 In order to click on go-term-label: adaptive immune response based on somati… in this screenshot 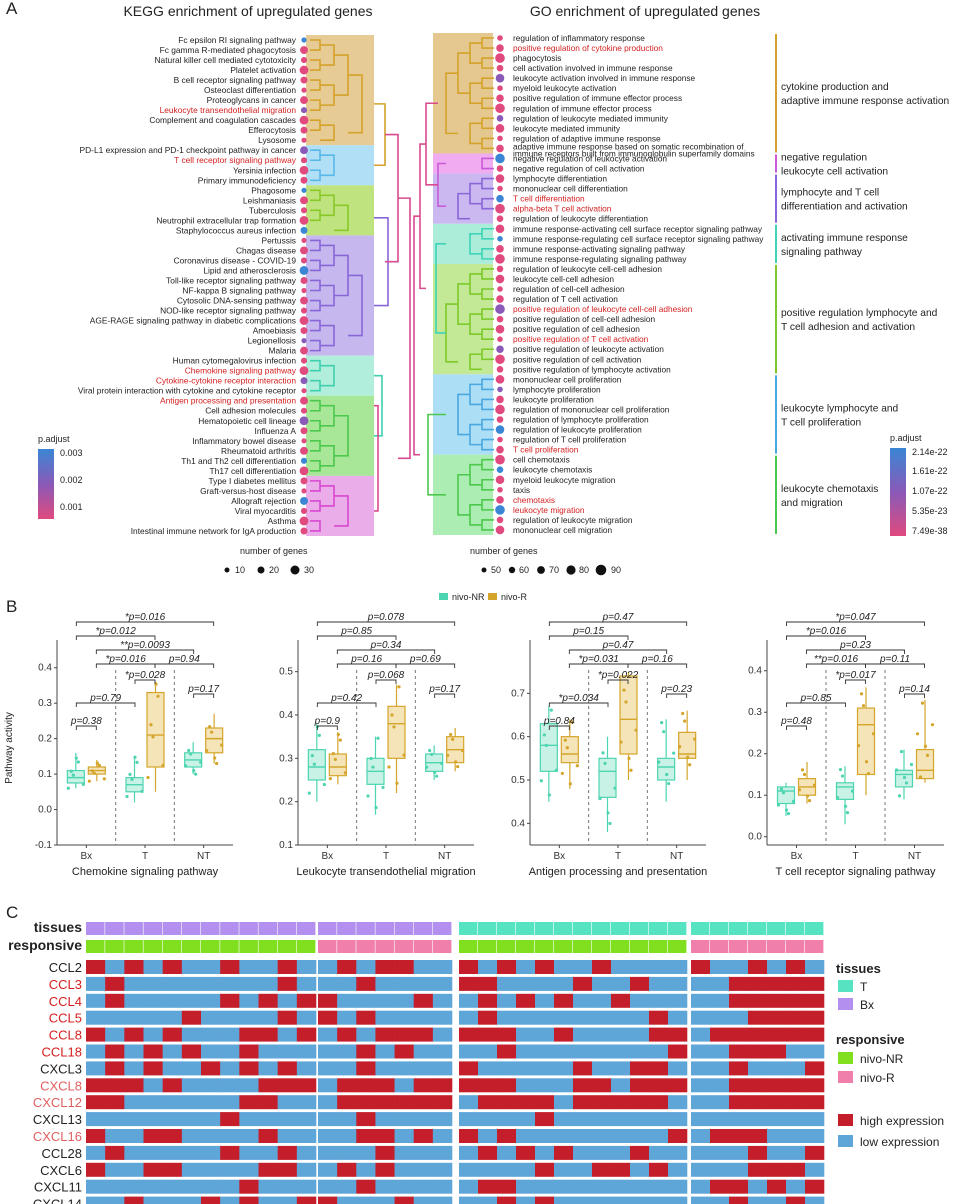, I will do `click(628, 146)`.